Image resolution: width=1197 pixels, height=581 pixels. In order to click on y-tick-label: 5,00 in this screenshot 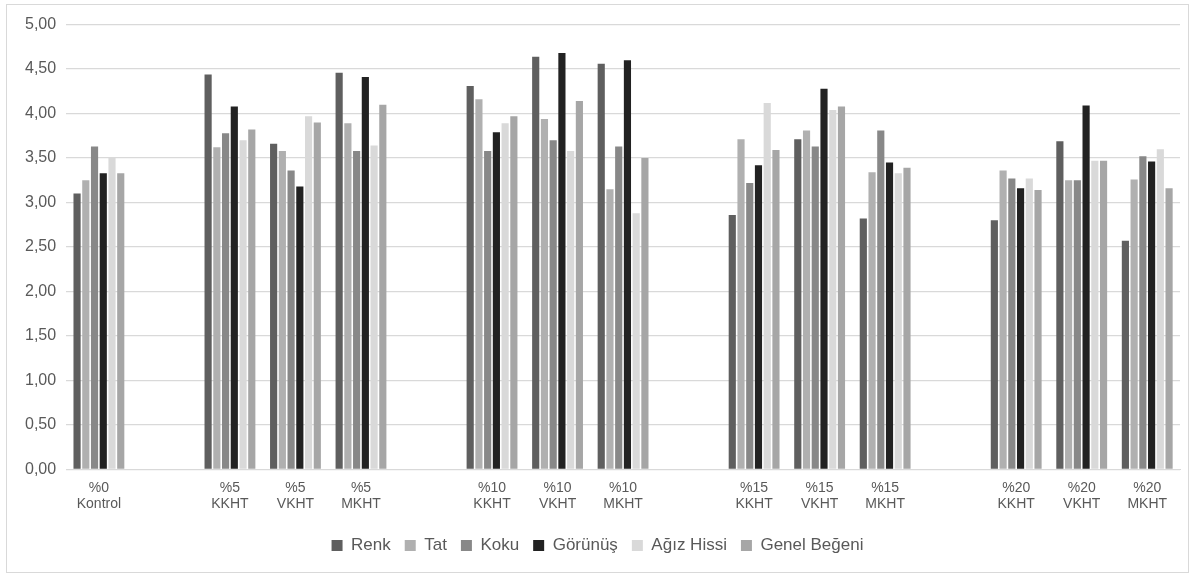, I will do `click(41, 24)`.